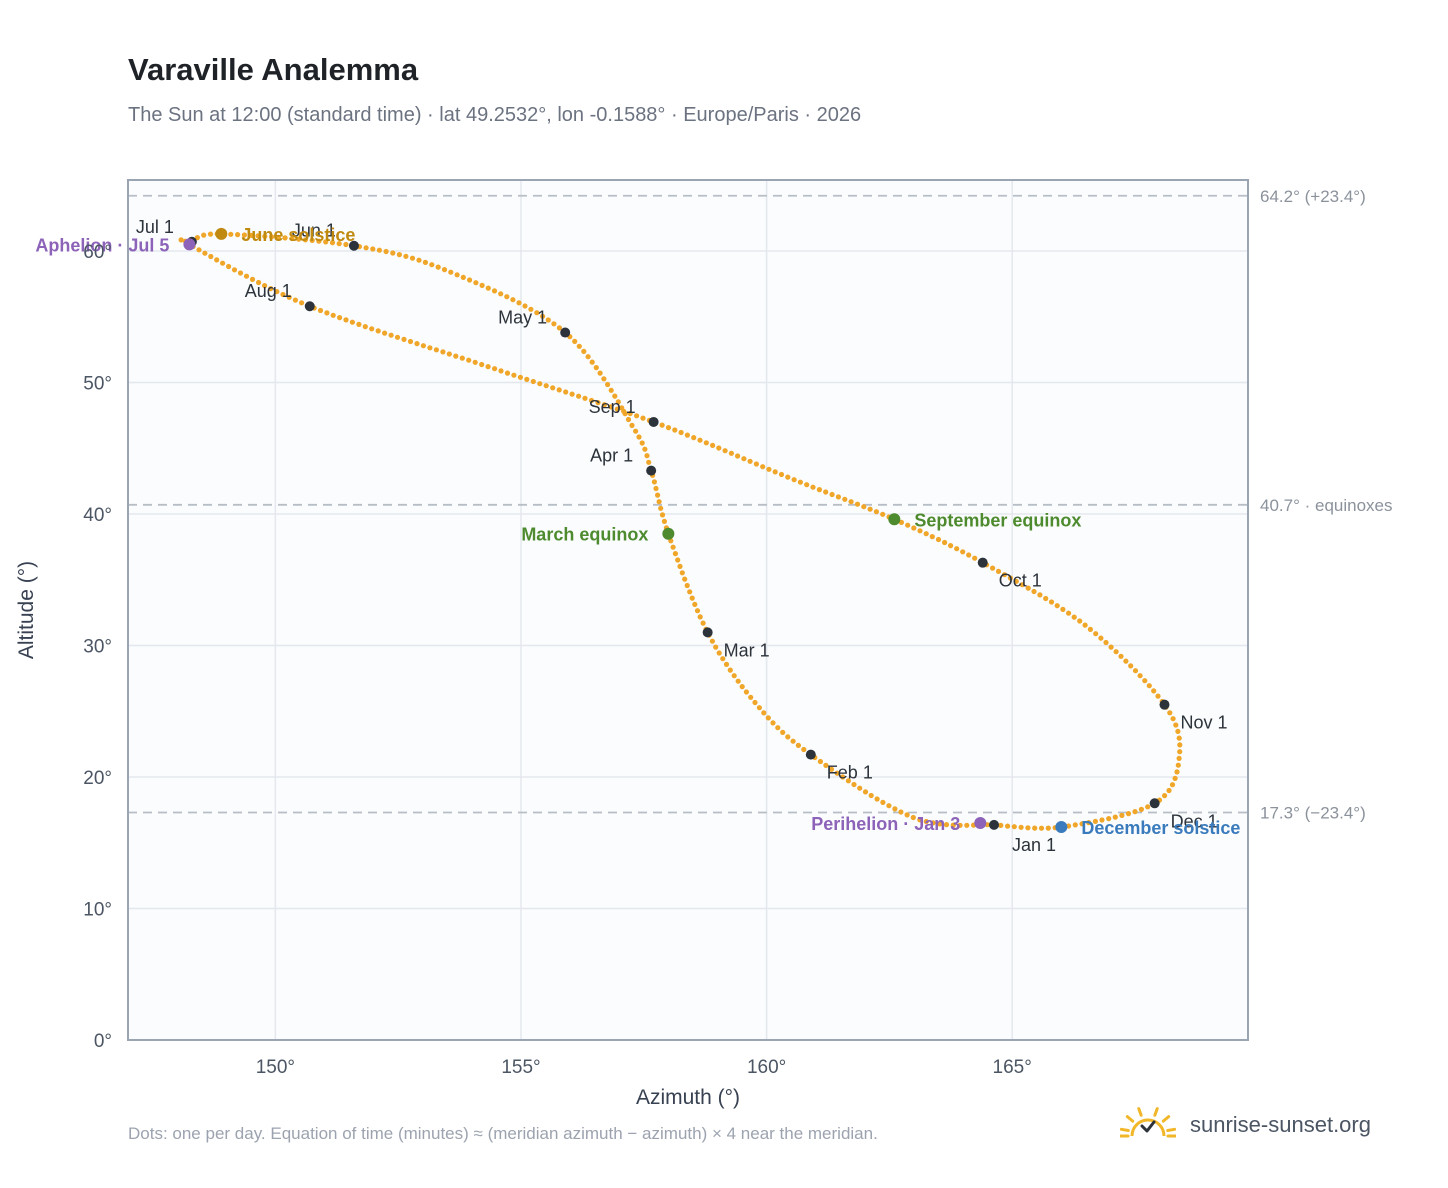 Image resolution: width=1448 pixels, height=1188 pixels. Describe the element at coordinates (688, 1097) in the screenshot. I see `x-axis-label: Azimuth (°)` at that location.